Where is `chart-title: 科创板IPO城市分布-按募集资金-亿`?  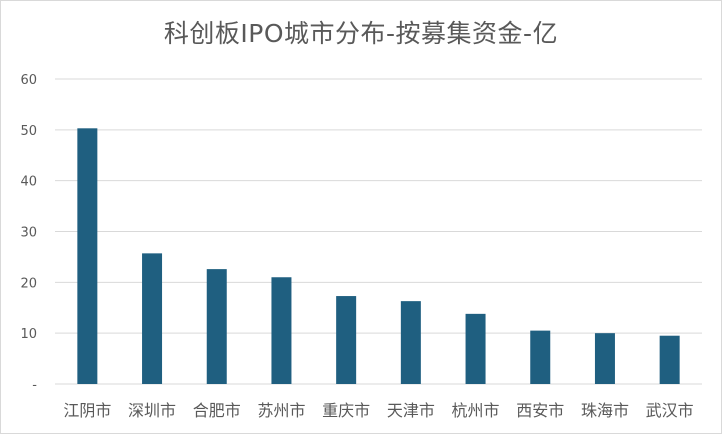 chart-title: 科创板IPO城市分布-按募集资金-亿 is located at coordinates (361, 33).